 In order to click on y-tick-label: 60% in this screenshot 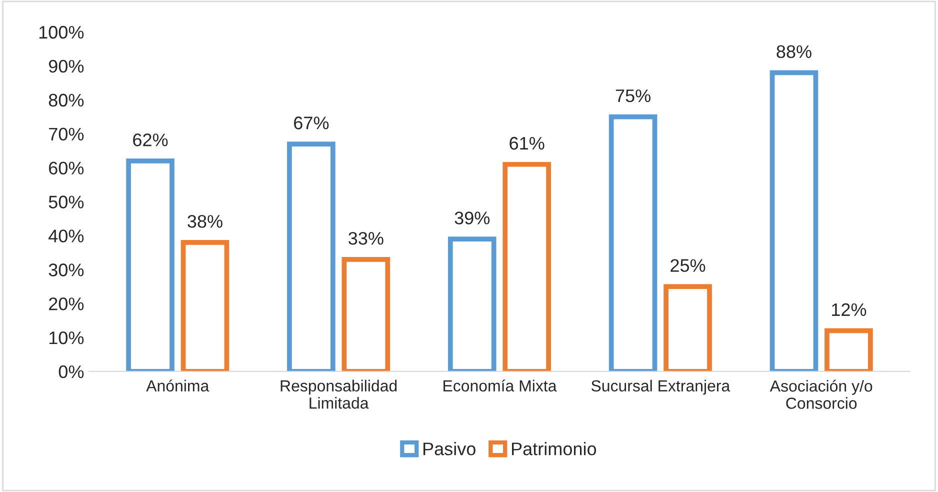, I will do `click(66, 168)`.